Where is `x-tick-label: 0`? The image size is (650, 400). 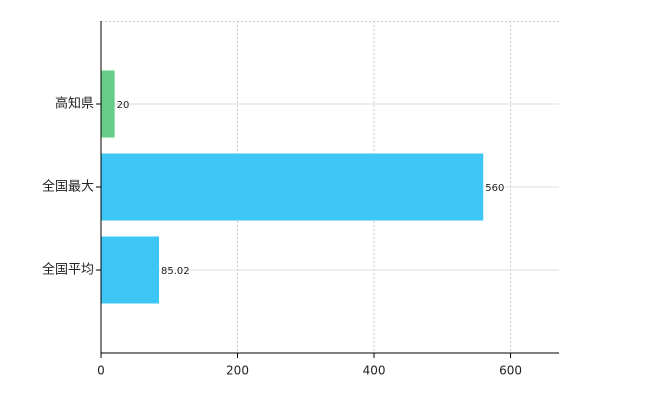 x-tick-label: 0 is located at coordinates (101, 371).